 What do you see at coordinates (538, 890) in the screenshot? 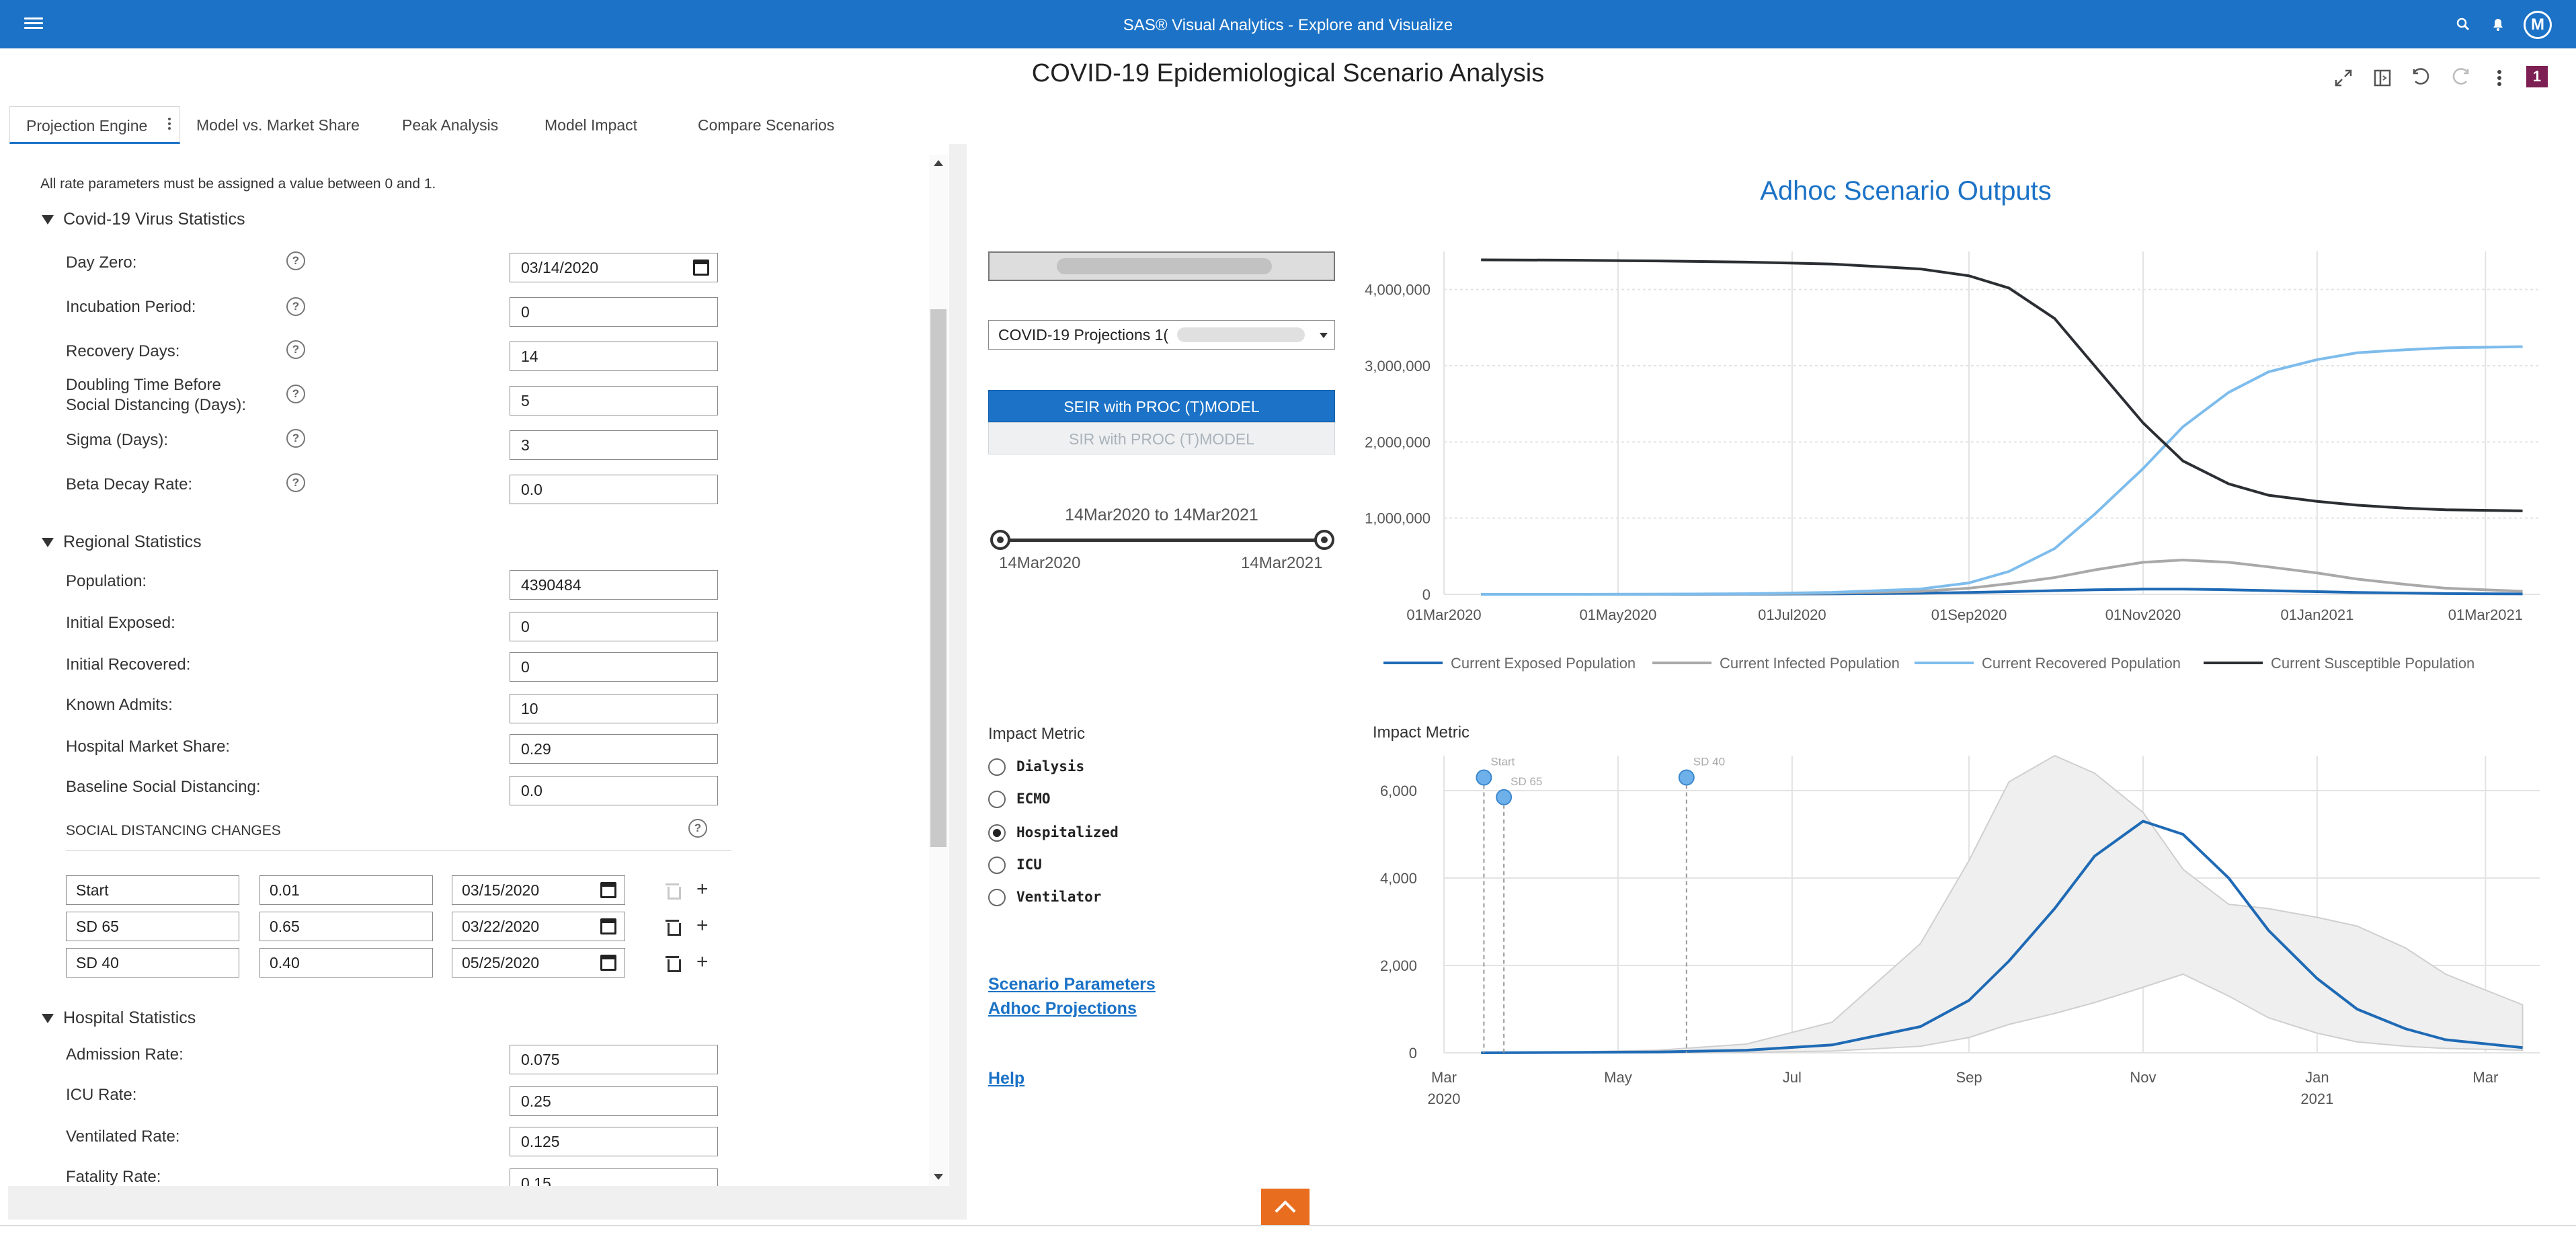
I see `sd-date-input: 03/15/2020` at bounding box center [538, 890].